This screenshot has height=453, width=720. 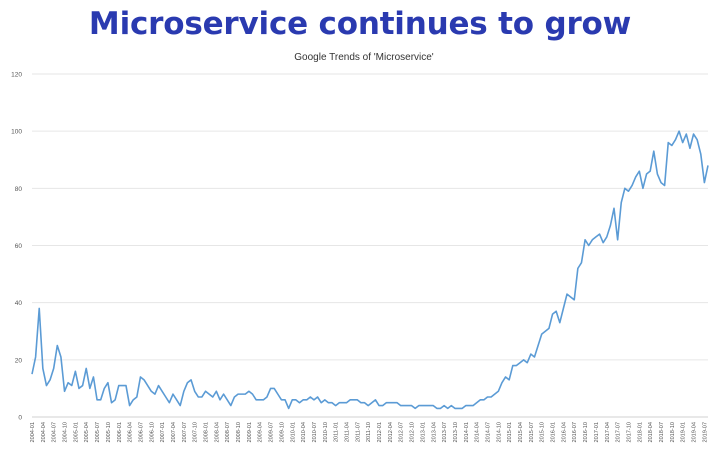 What do you see at coordinates (19, 189) in the screenshot?
I see `y-tick-label: 80` at bounding box center [19, 189].